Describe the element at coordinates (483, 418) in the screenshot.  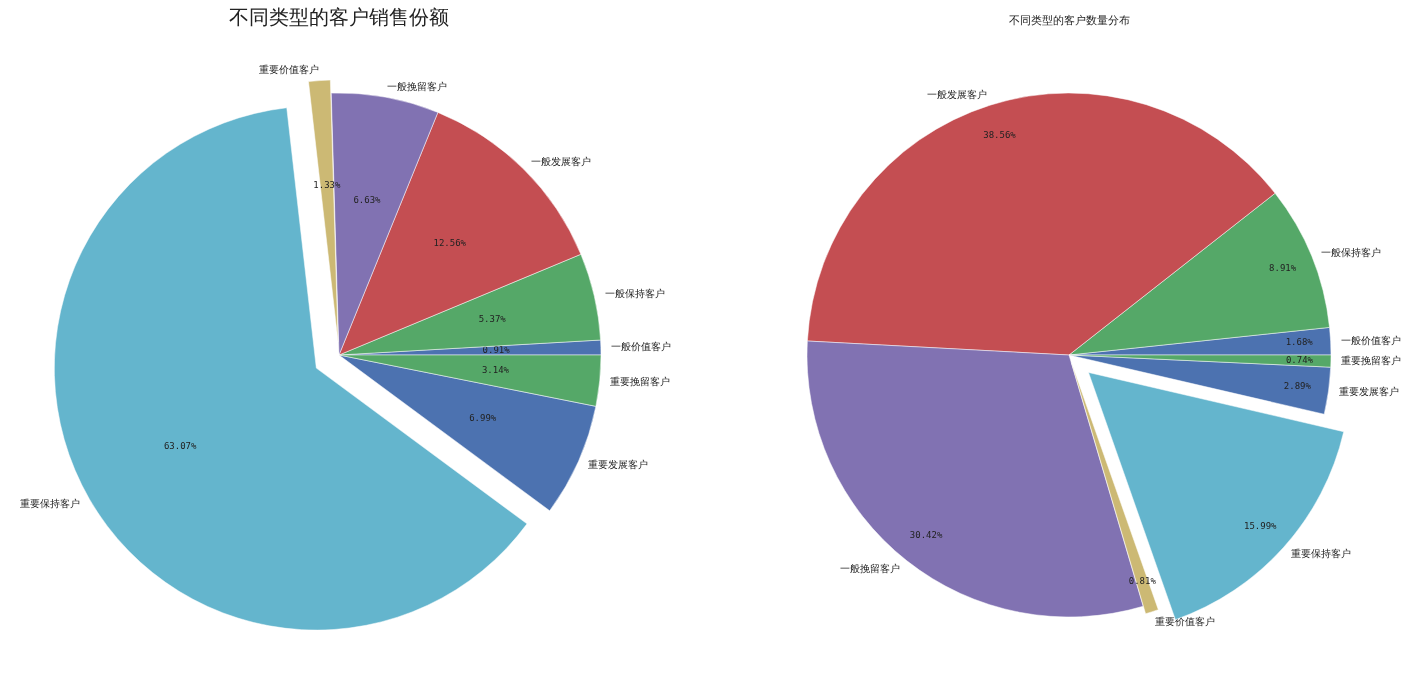
I see `data-label: 6.99%` at that location.